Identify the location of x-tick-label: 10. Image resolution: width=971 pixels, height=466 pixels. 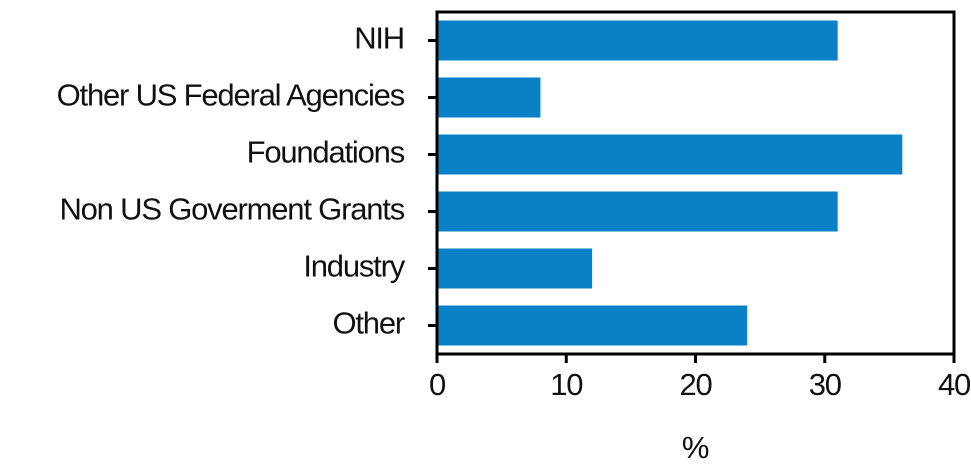
(566, 384).